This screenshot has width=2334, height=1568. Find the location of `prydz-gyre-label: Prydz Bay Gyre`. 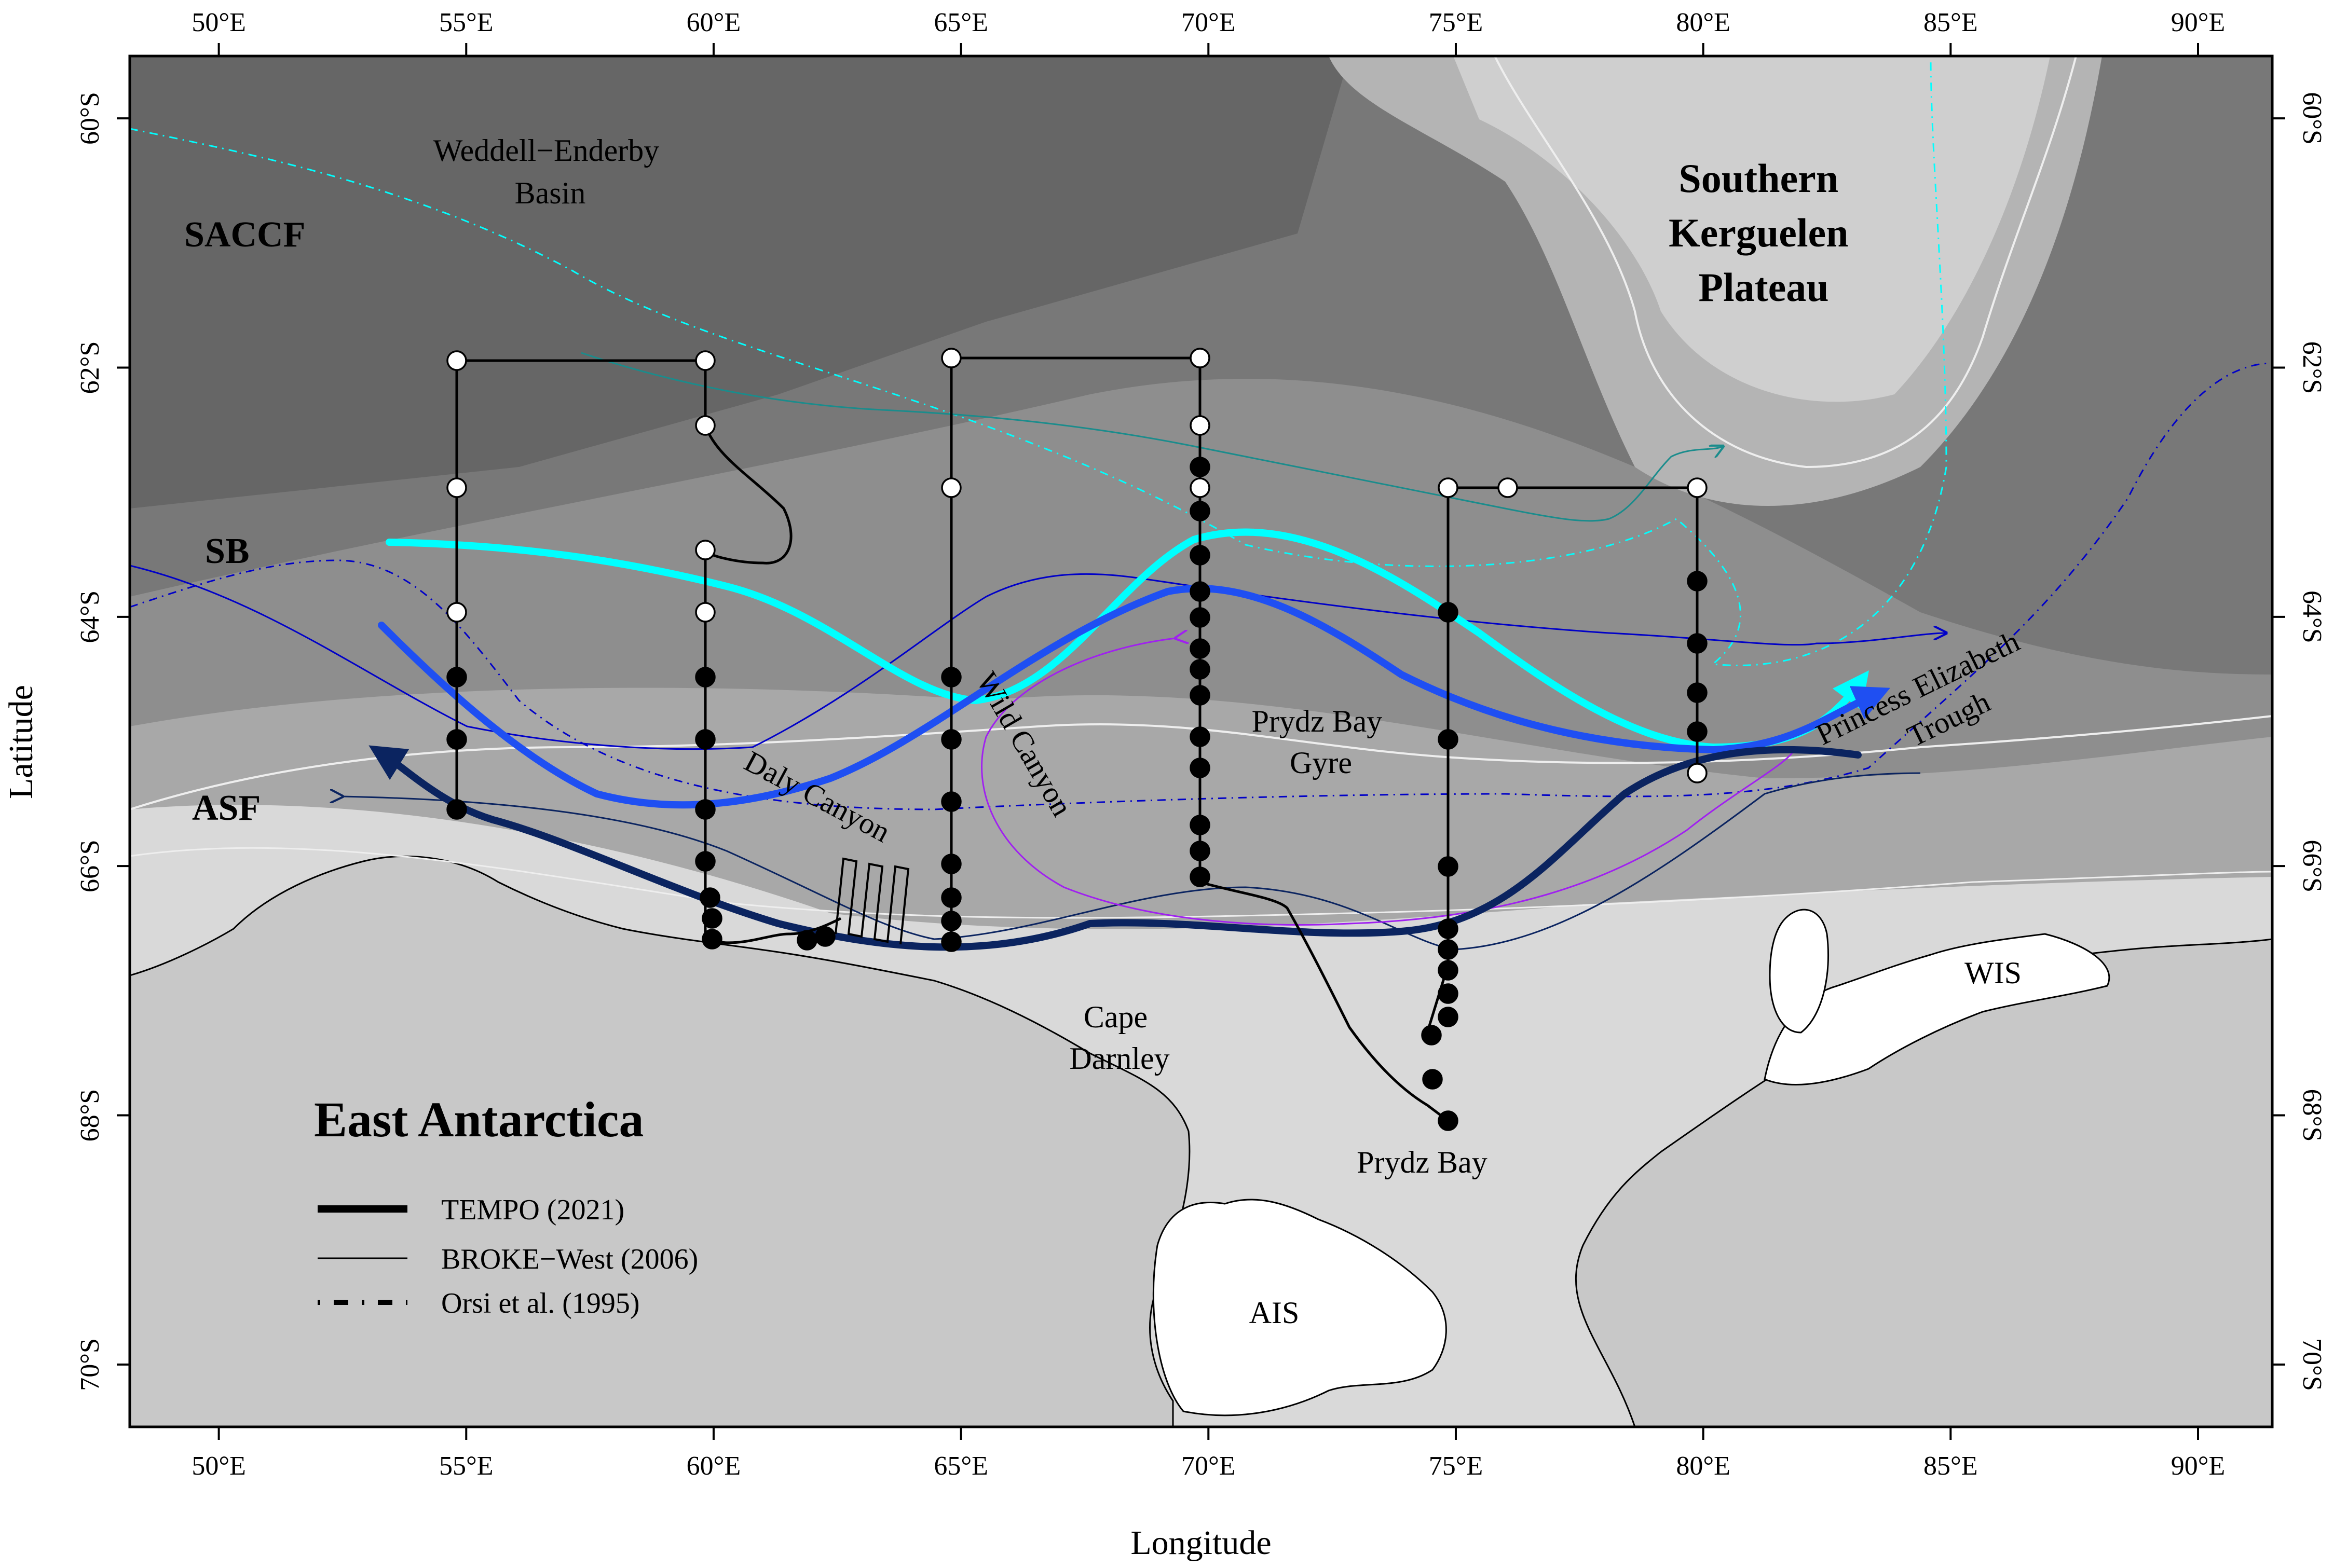

prydz-gyre-label: Prydz Bay Gyre is located at coordinates (1321, 742).